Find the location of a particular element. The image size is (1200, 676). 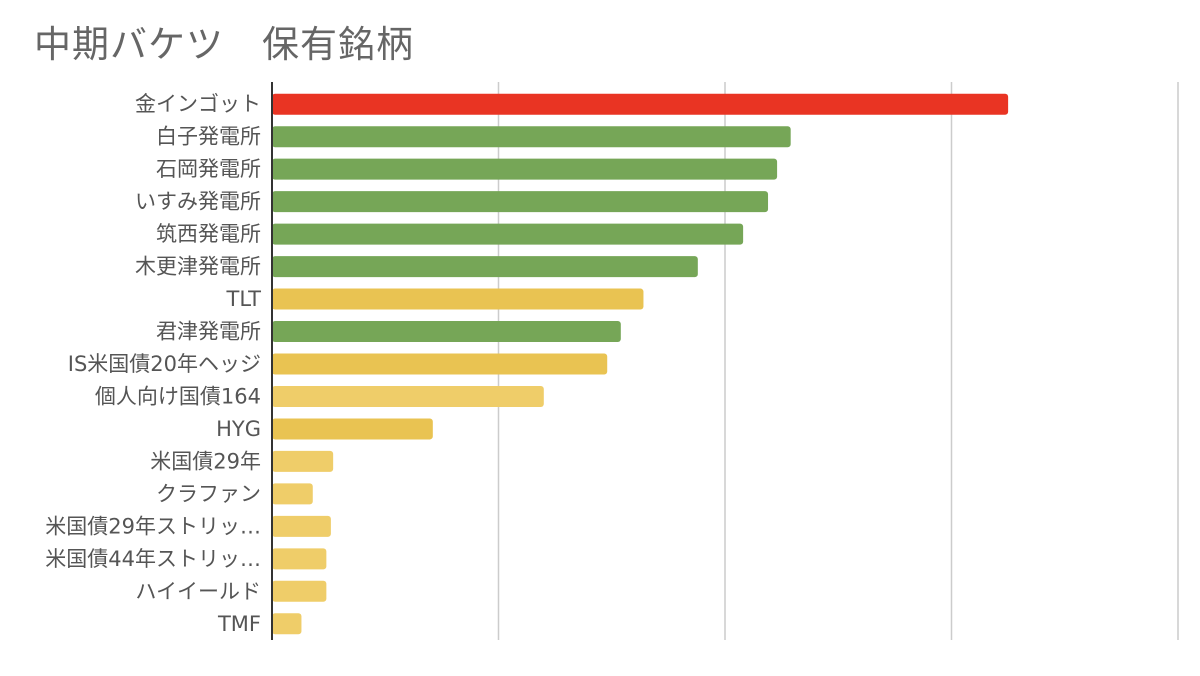

chart-title: 中期バケツ 保有銘柄 is located at coordinates (224, 44).